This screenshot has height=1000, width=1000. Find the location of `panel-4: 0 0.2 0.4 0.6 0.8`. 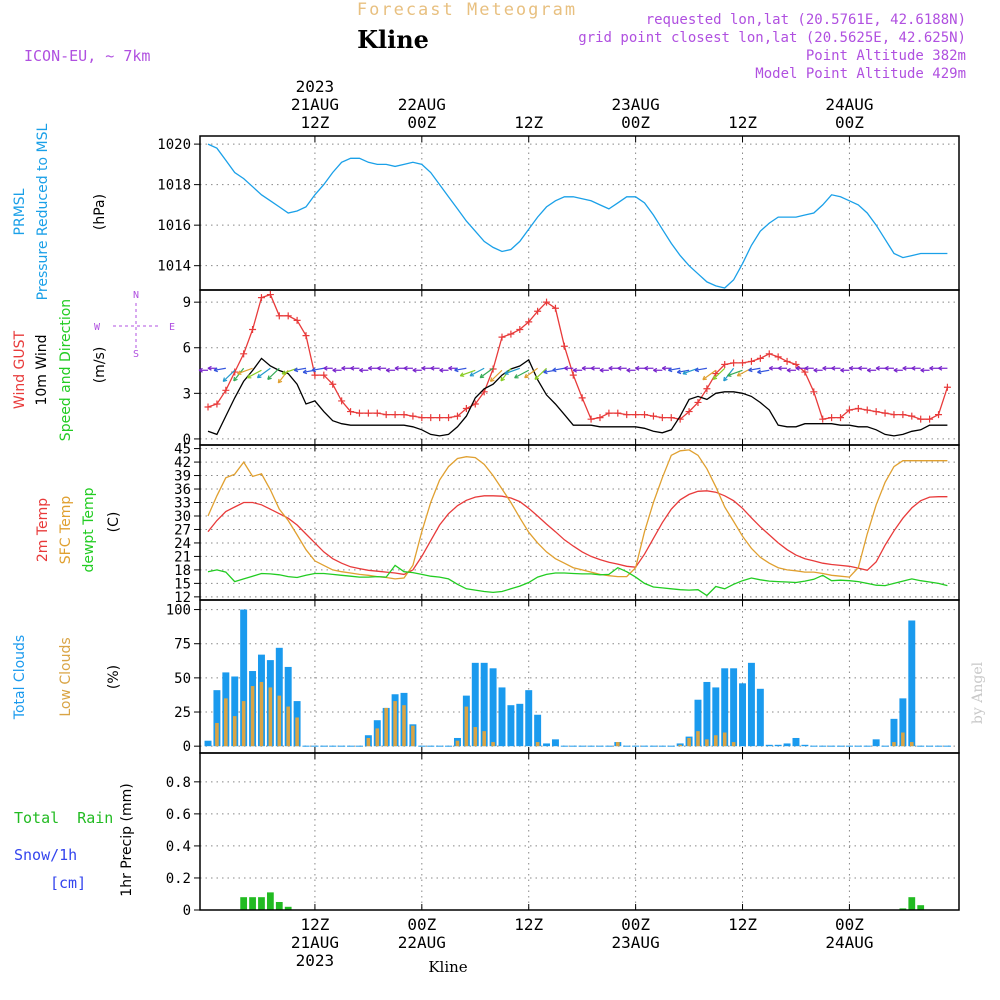

panel-4: 0 0.2 0.4 0.6 0.8 is located at coordinates (563, 835).